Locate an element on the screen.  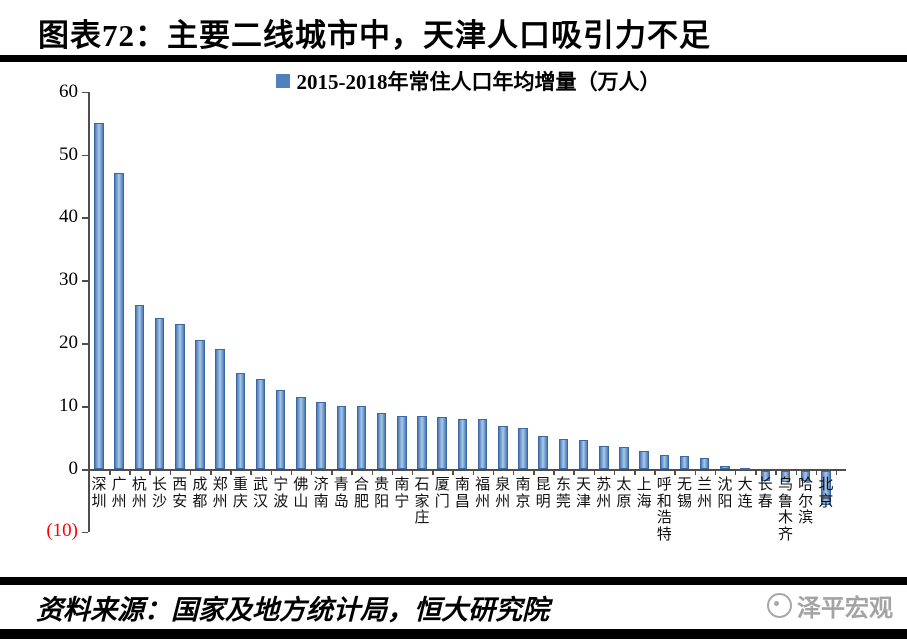
title-divider is located at coordinates (453, 58).